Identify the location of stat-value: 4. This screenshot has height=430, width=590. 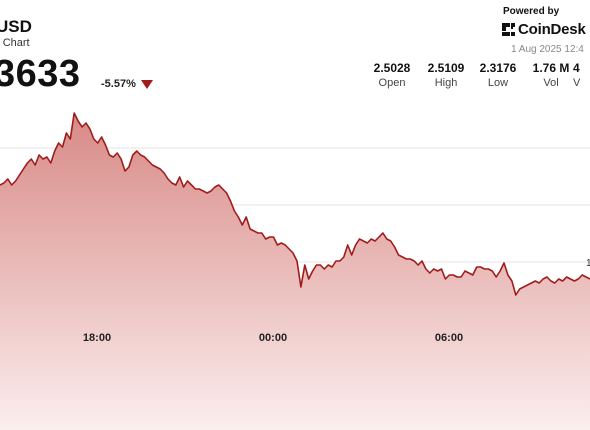
(576, 68).